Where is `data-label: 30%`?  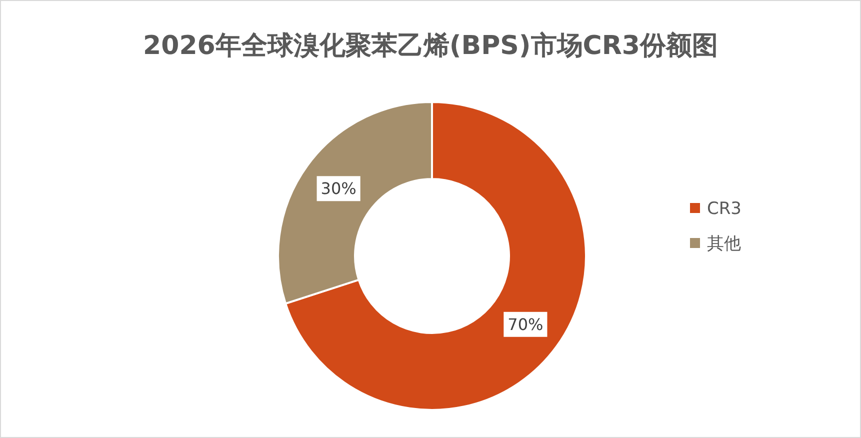
data-label: 30% is located at coordinates (338, 188).